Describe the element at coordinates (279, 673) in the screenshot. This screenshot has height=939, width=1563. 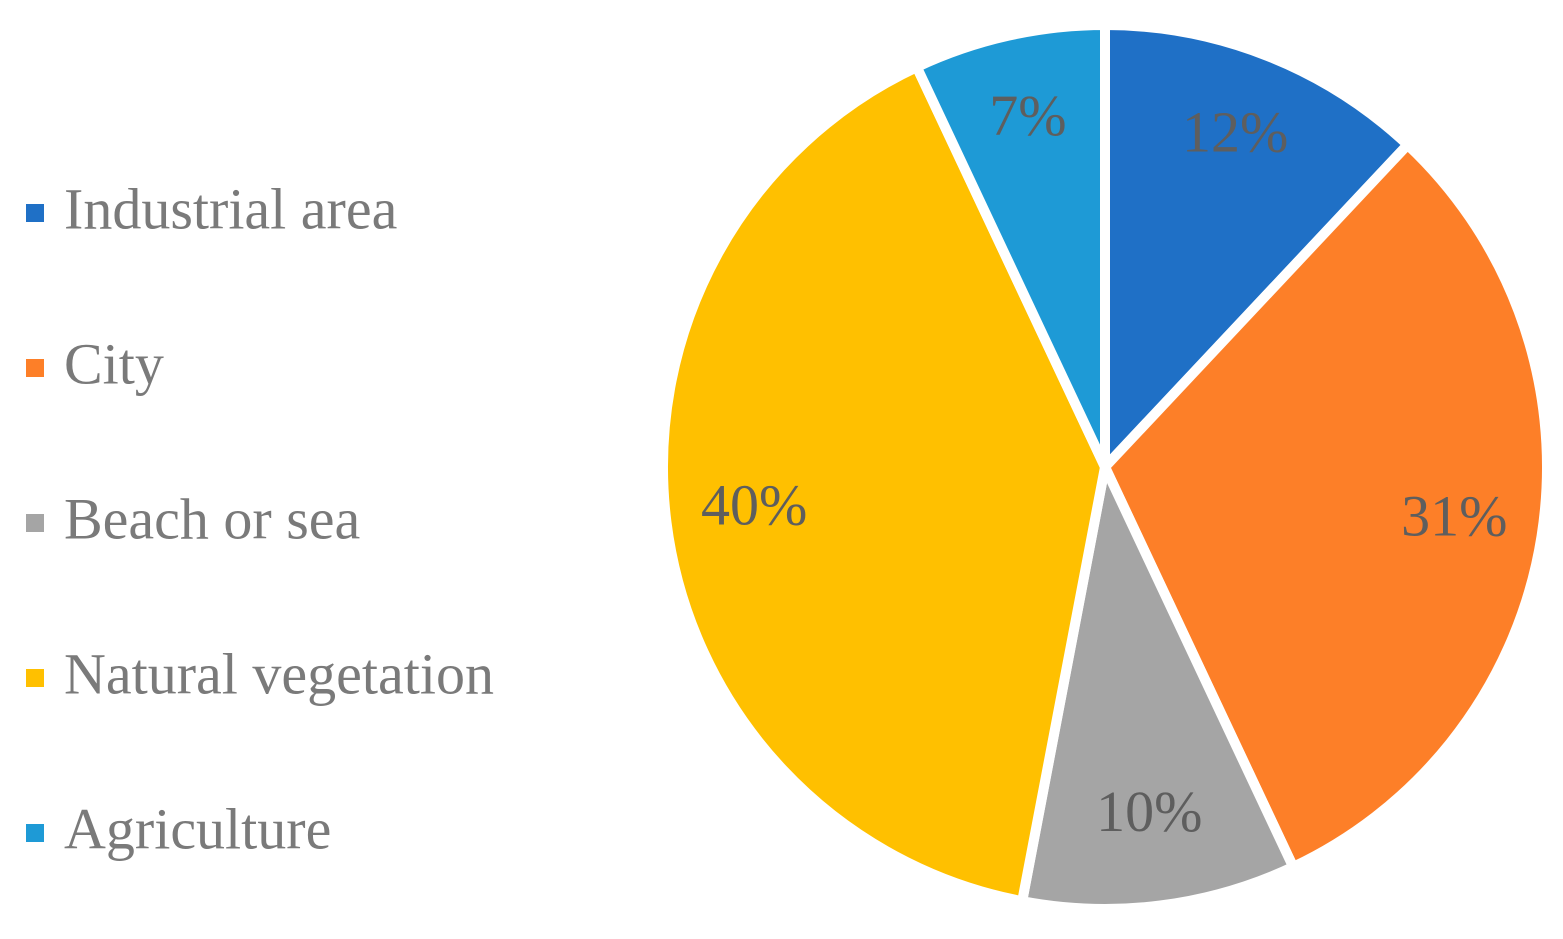
I see `legend-label: Natural vegetation` at that location.